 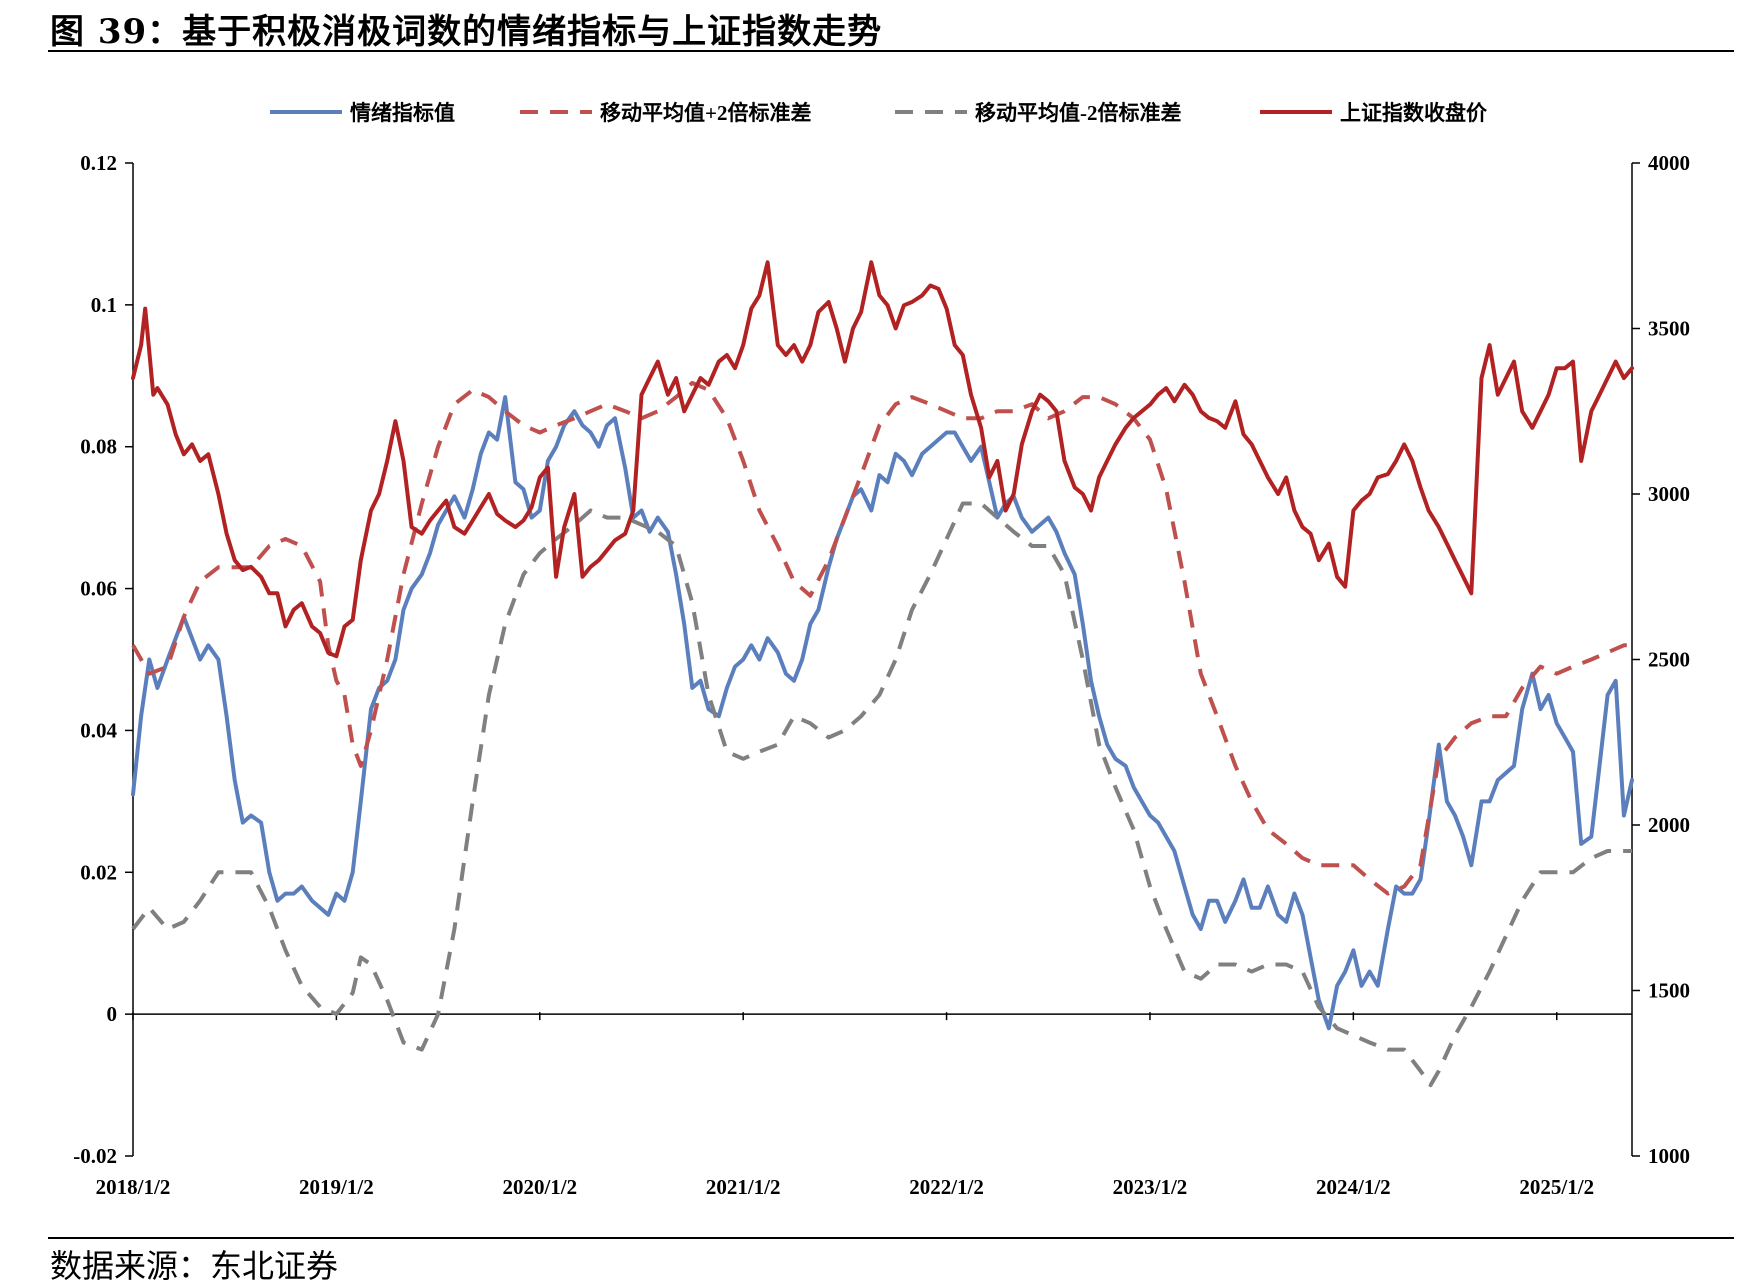 What do you see at coordinates (879, 113) in the screenshot?
I see `legend: 情绪指标值 移动平均值+2倍标准差 移动平均值-2倍标准差 上证指数收盘价` at bounding box center [879, 113].